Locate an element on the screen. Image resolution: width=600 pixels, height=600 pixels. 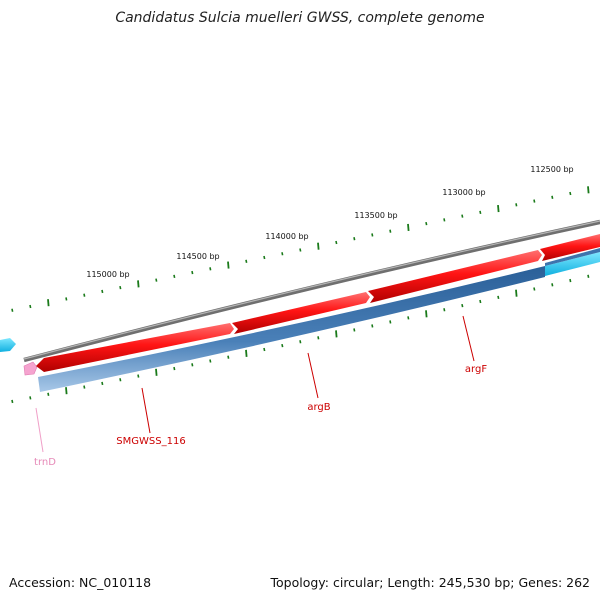
trnD-feature is located at coordinates (30, 368).